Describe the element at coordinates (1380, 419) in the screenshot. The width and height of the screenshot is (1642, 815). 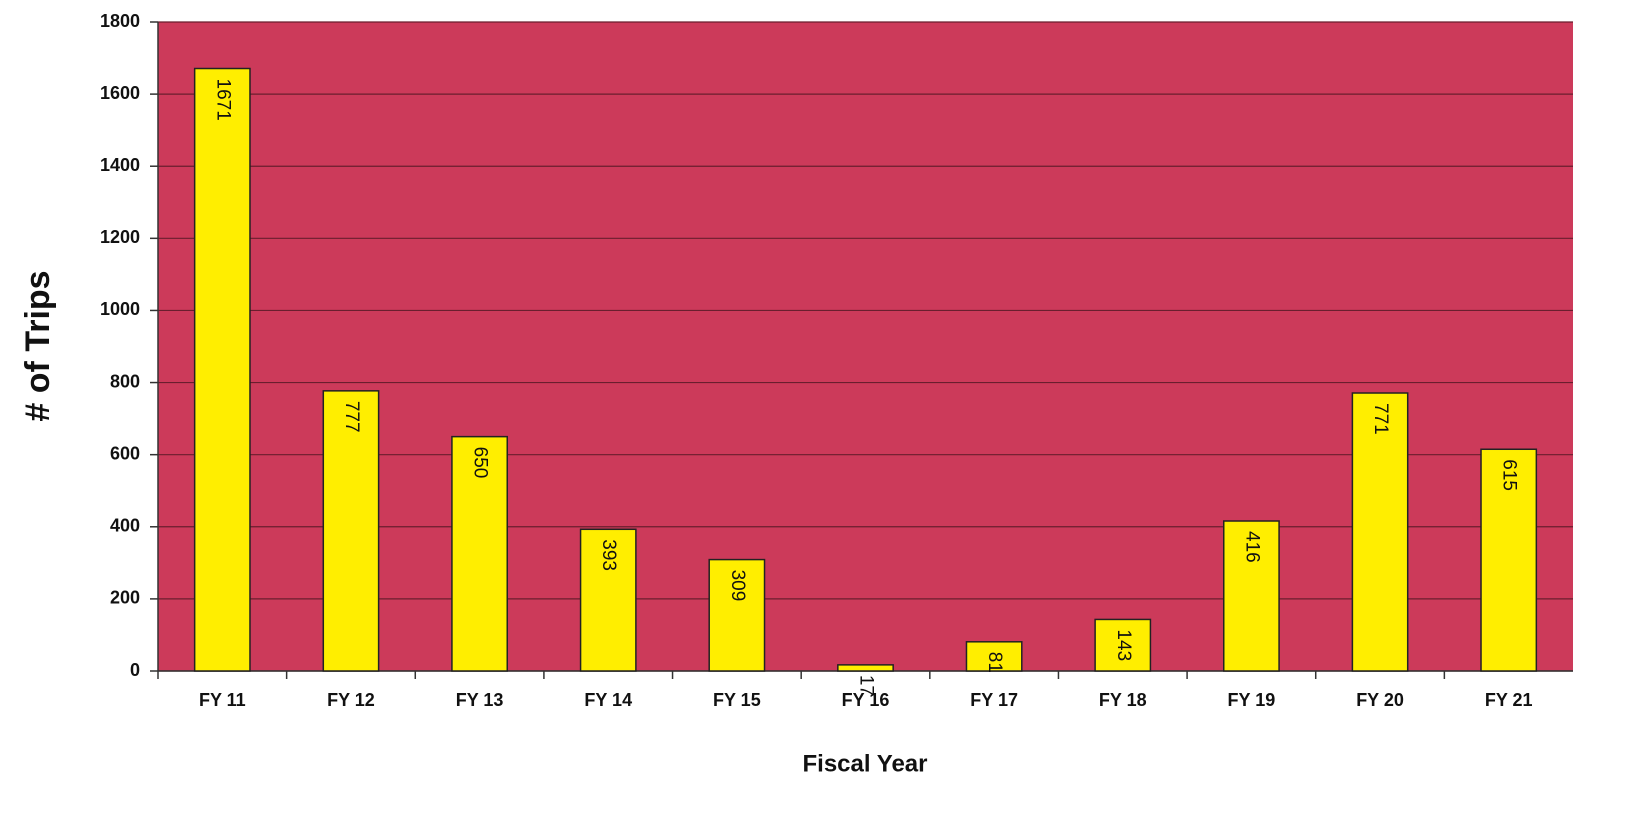
I see `data-label: 771` at that location.